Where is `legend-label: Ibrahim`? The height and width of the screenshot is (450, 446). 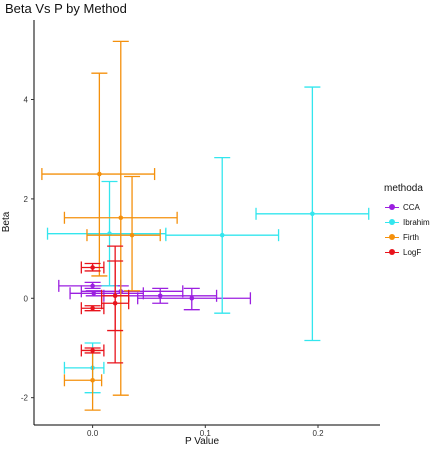 legend-label: Ibrahim is located at coordinates (416, 222).